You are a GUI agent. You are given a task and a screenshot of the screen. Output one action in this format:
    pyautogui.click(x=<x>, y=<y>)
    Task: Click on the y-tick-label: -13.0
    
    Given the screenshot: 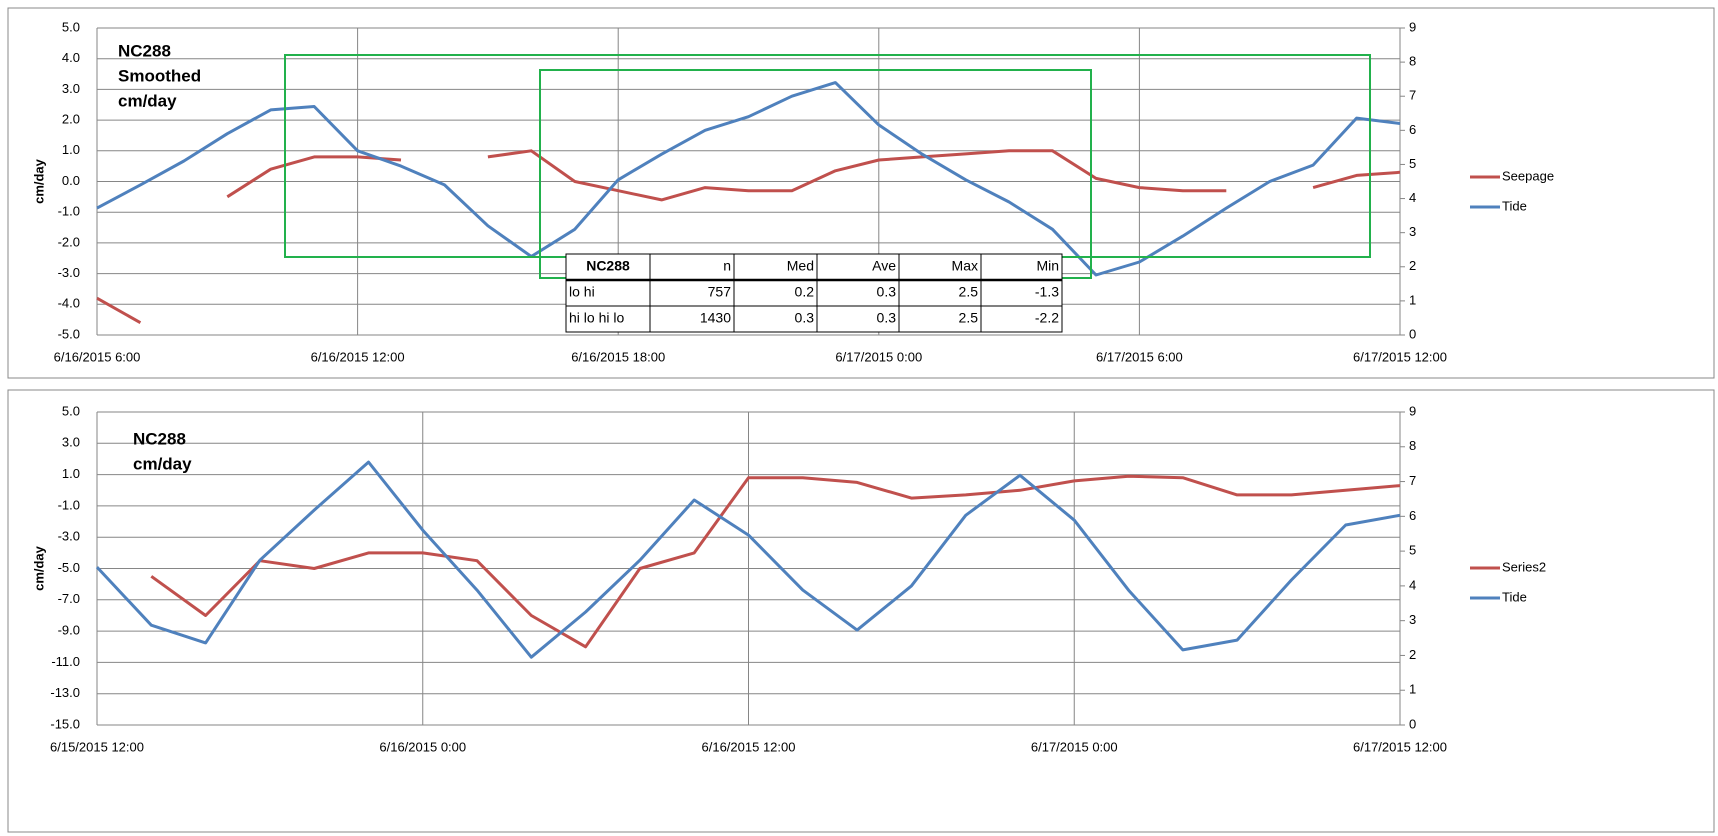 What is the action you would take?
    pyautogui.click(x=65, y=692)
    